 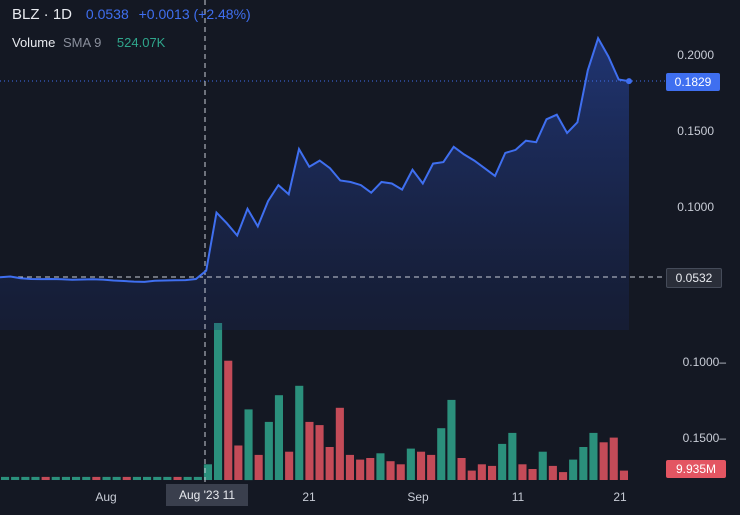 I want to click on sma-label: SMA 9, so click(x=82, y=42).